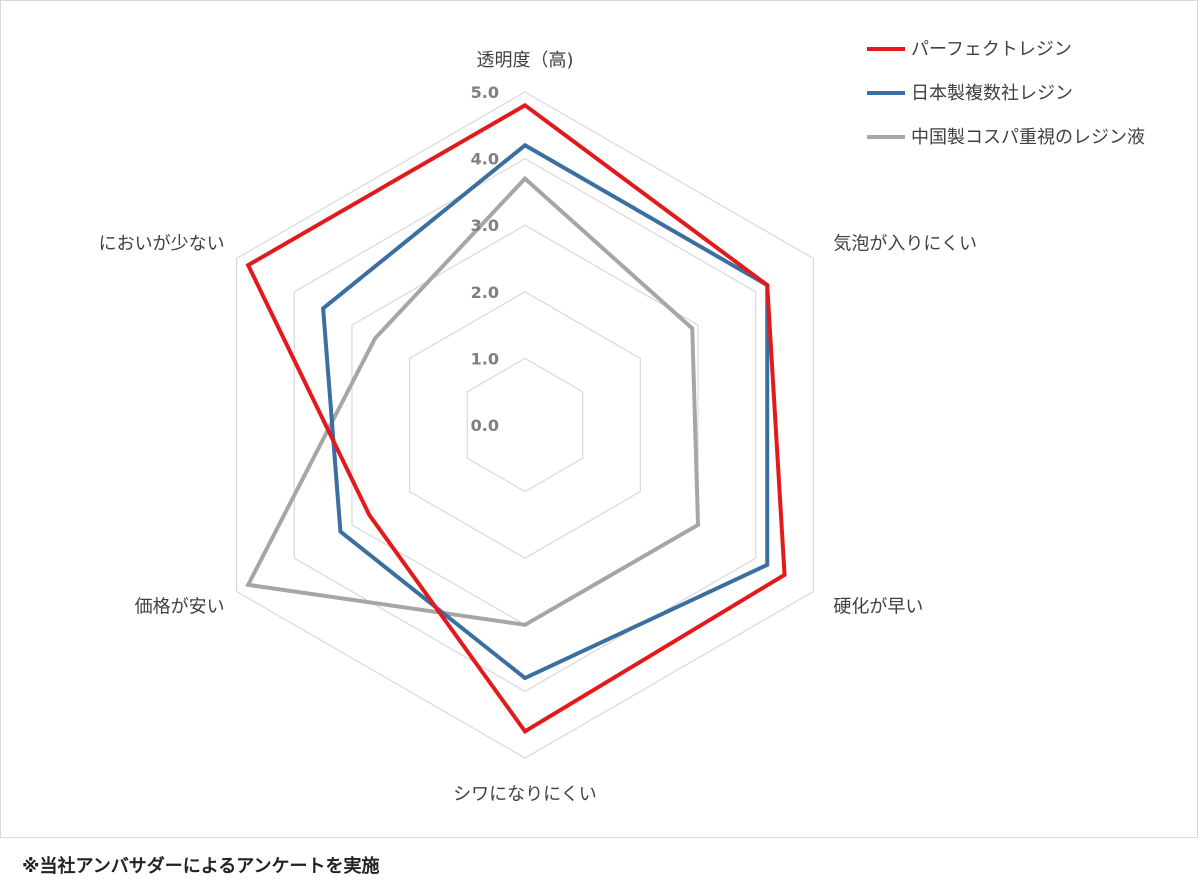 This screenshot has height=896, width=1200. What do you see at coordinates (525, 794) in the screenshot?
I see `axis-label: シワになりにくい` at bounding box center [525, 794].